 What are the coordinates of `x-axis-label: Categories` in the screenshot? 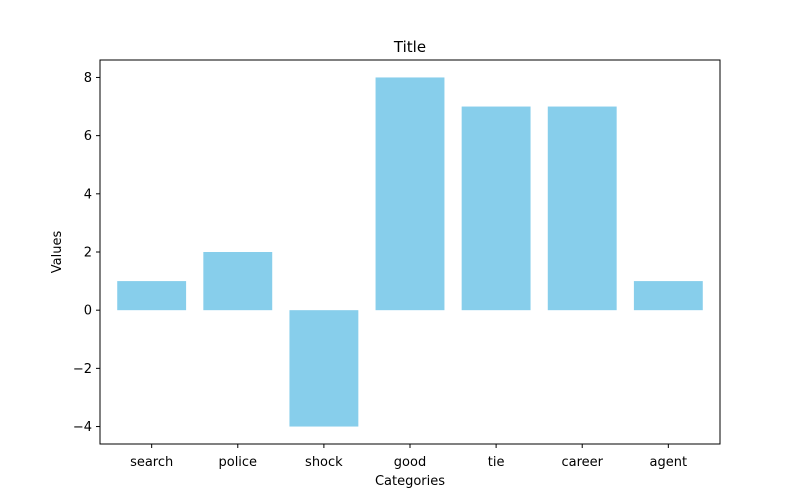 It's located at (410, 481).